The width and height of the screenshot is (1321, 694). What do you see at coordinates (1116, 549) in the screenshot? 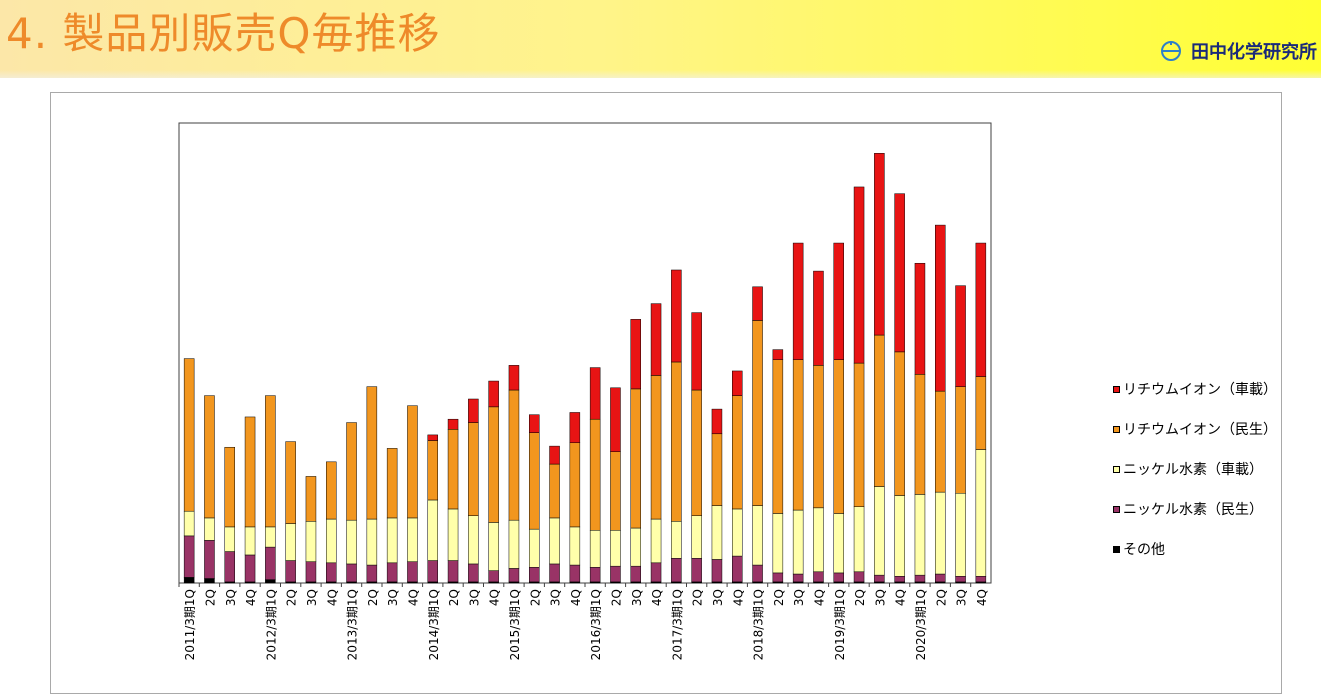
I see `legend-swatch-other` at bounding box center [1116, 549].